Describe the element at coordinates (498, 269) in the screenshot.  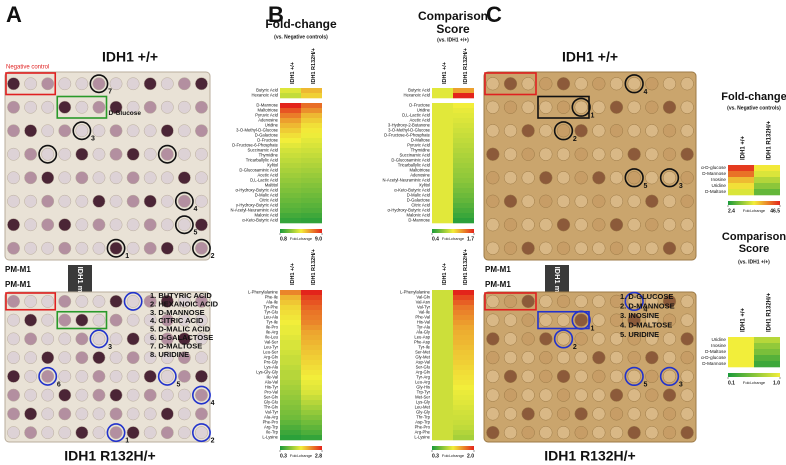
I see `plate-label: PM-M1` at that location.